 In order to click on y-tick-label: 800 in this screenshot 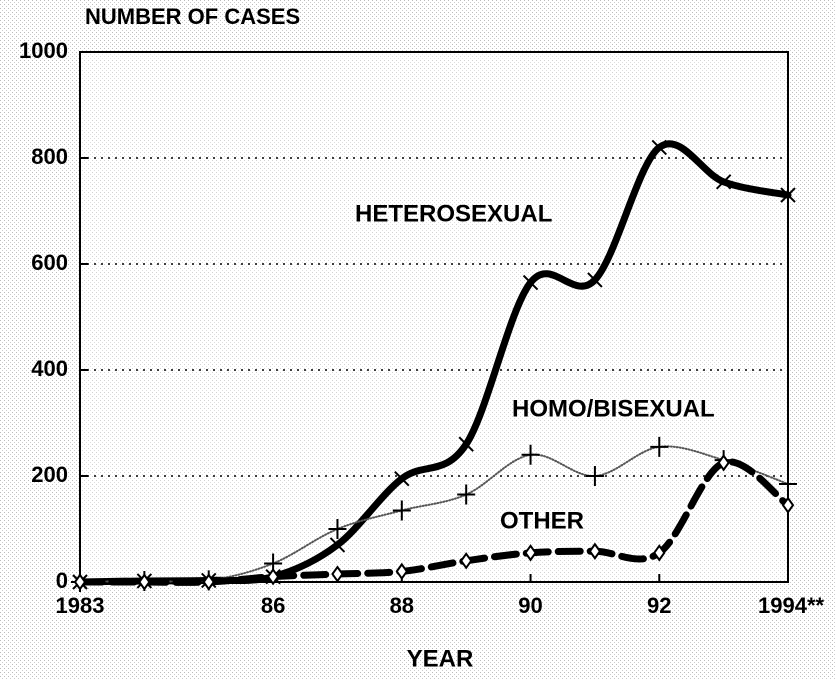, I will do `click(49, 156)`.